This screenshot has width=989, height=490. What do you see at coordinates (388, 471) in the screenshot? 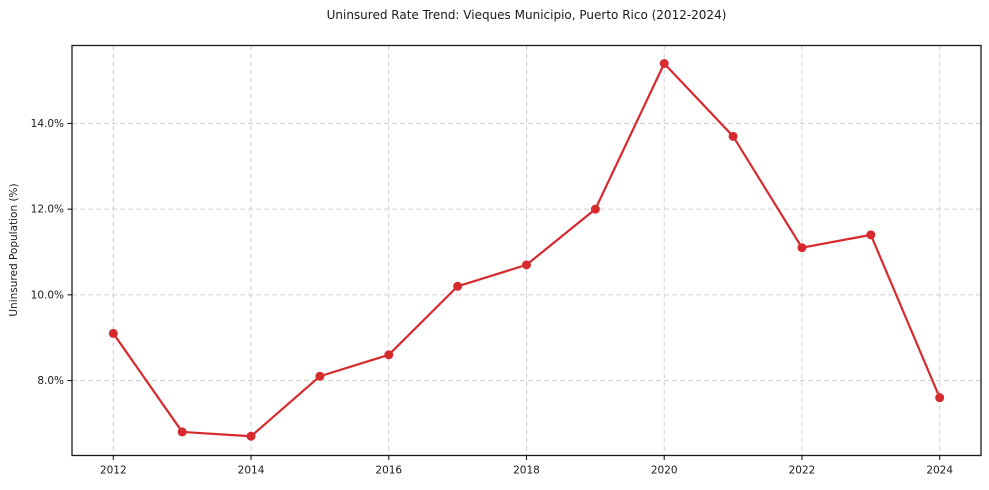
I see `x-tick-label: 2016` at bounding box center [388, 471].